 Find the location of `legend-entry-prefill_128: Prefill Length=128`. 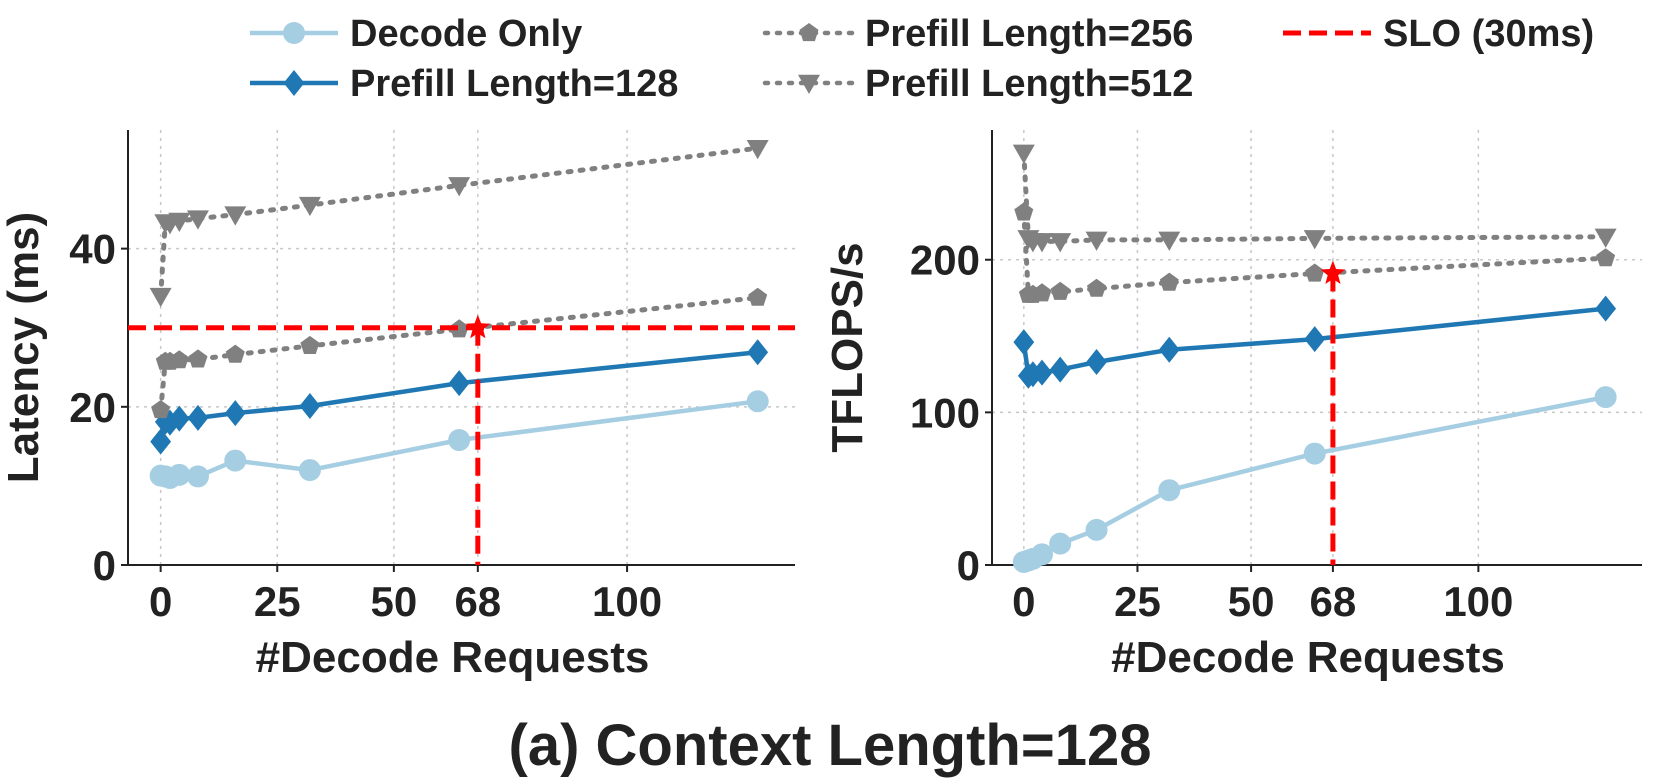

legend-entry-prefill_128: Prefill Length=128 is located at coordinates (464, 84).